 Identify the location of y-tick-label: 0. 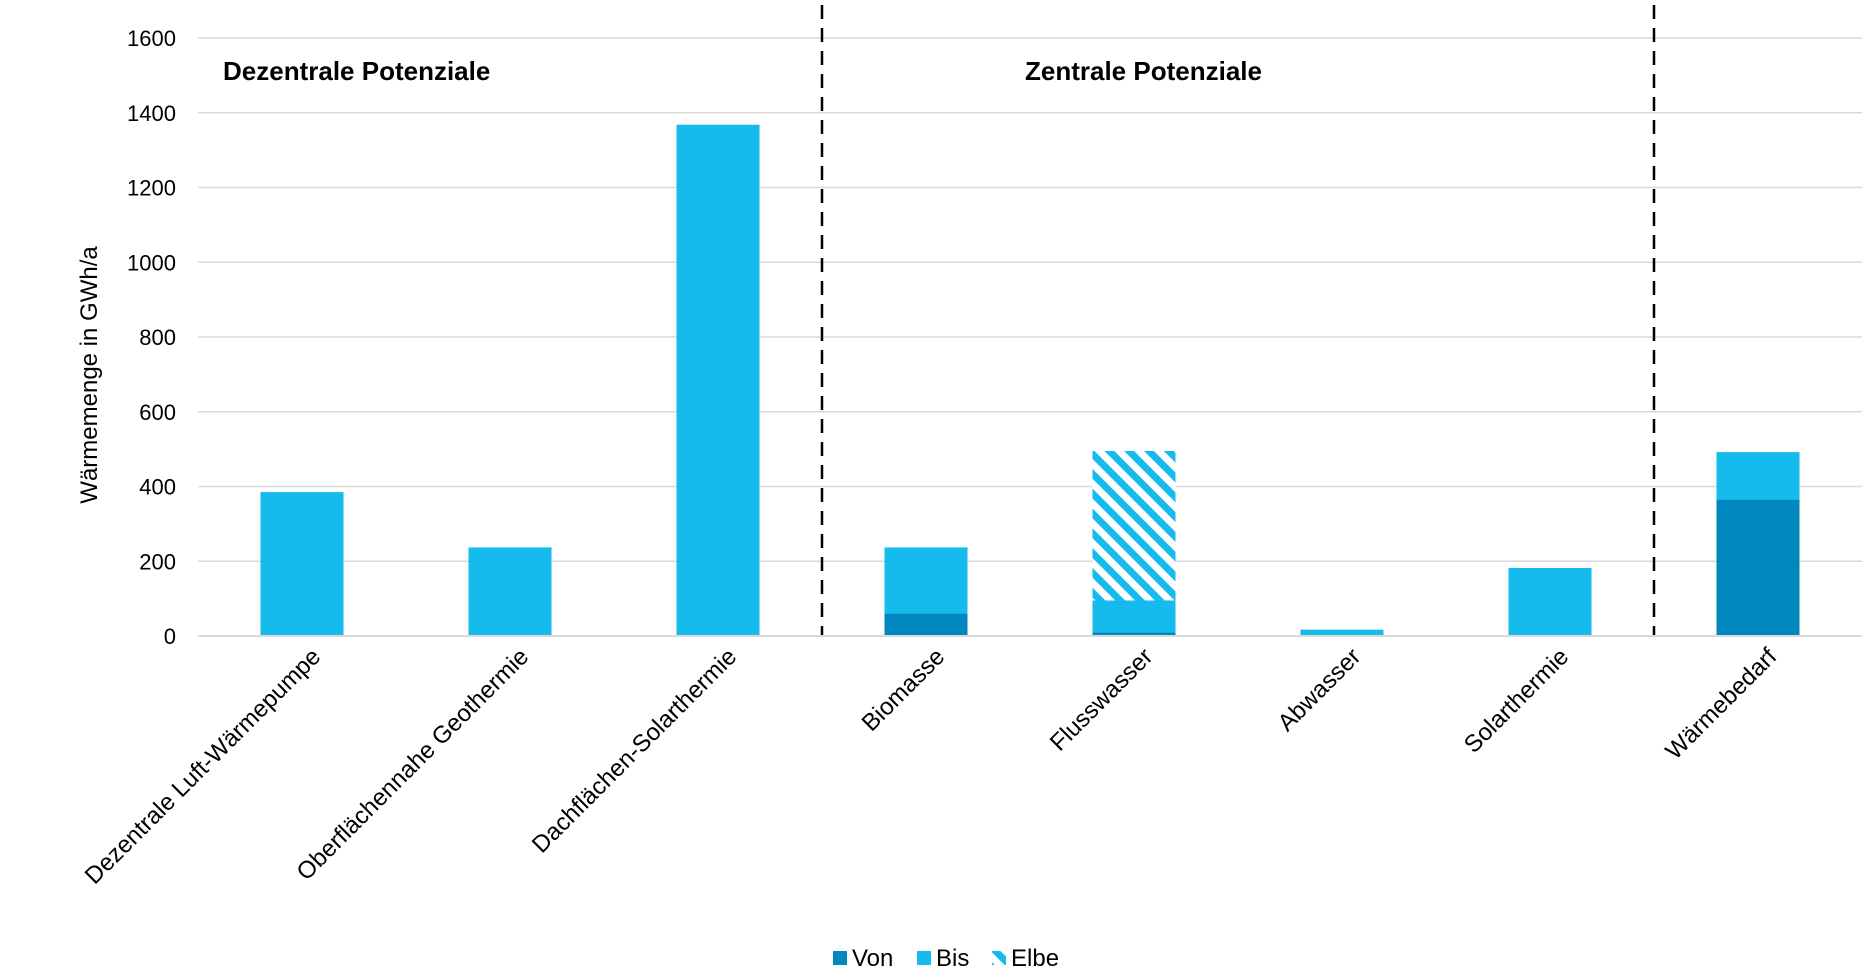
(170, 636).